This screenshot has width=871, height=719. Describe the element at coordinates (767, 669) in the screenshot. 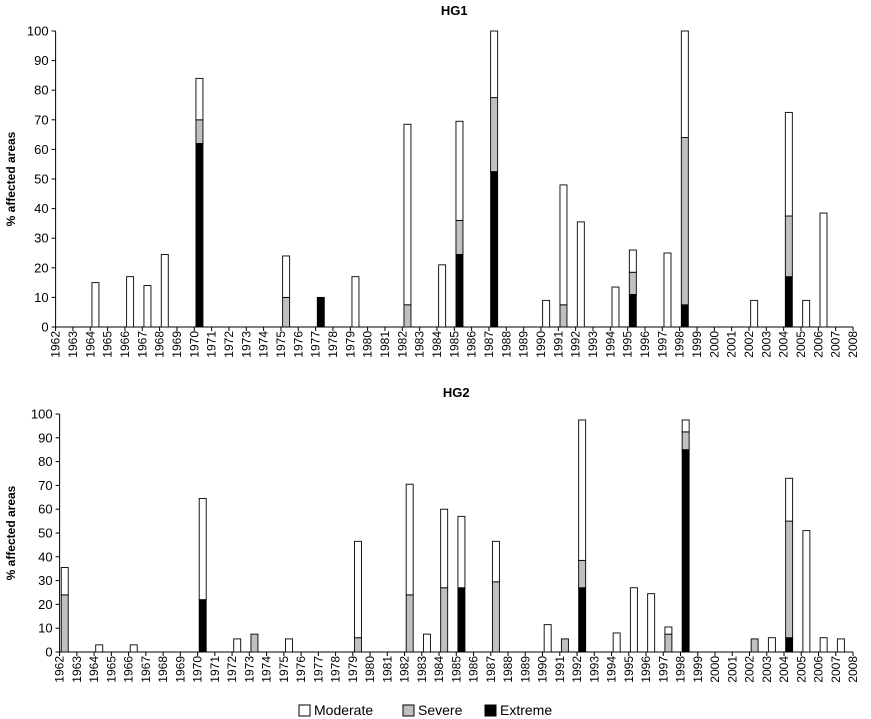

I see `x-tick-label: 2003` at that location.